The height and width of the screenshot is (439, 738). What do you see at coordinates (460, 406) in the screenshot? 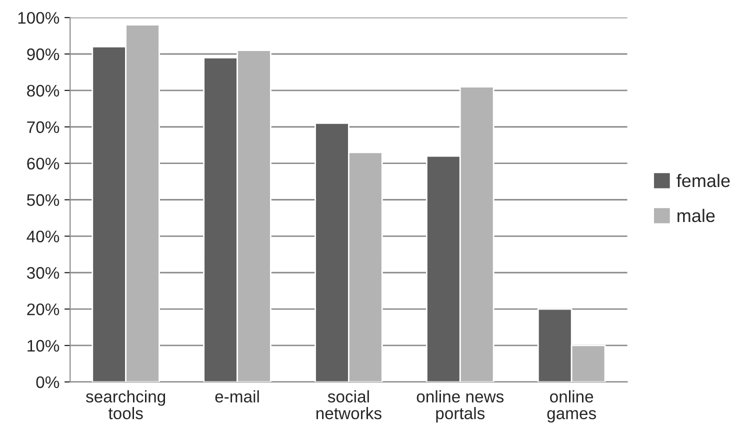
I see `x-tick-label: online news portals` at bounding box center [460, 406].